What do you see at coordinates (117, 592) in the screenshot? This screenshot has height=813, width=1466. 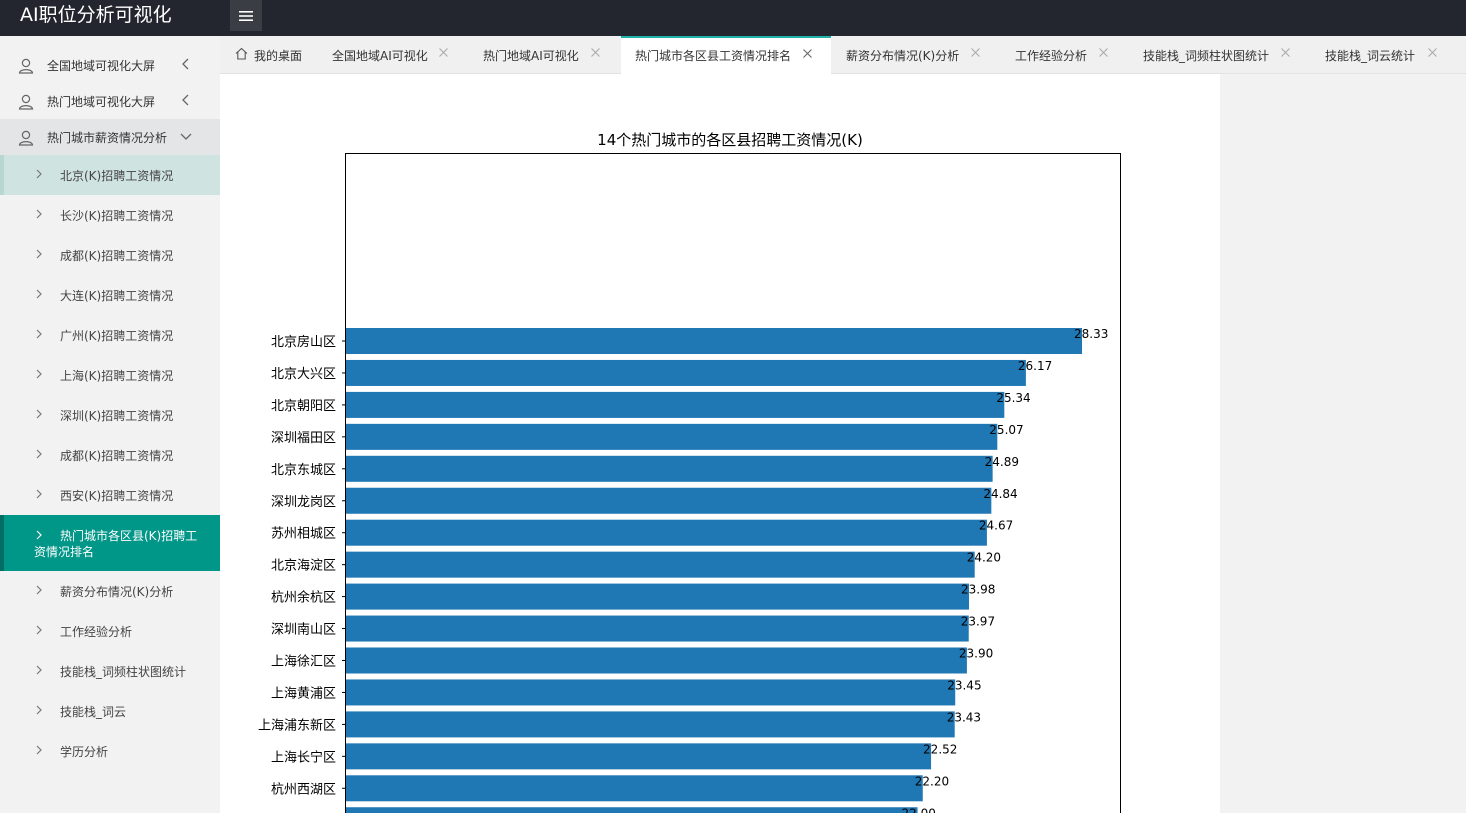 I see `sidebar-item-label: 薪资分布情况(K)分析` at bounding box center [117, 592].